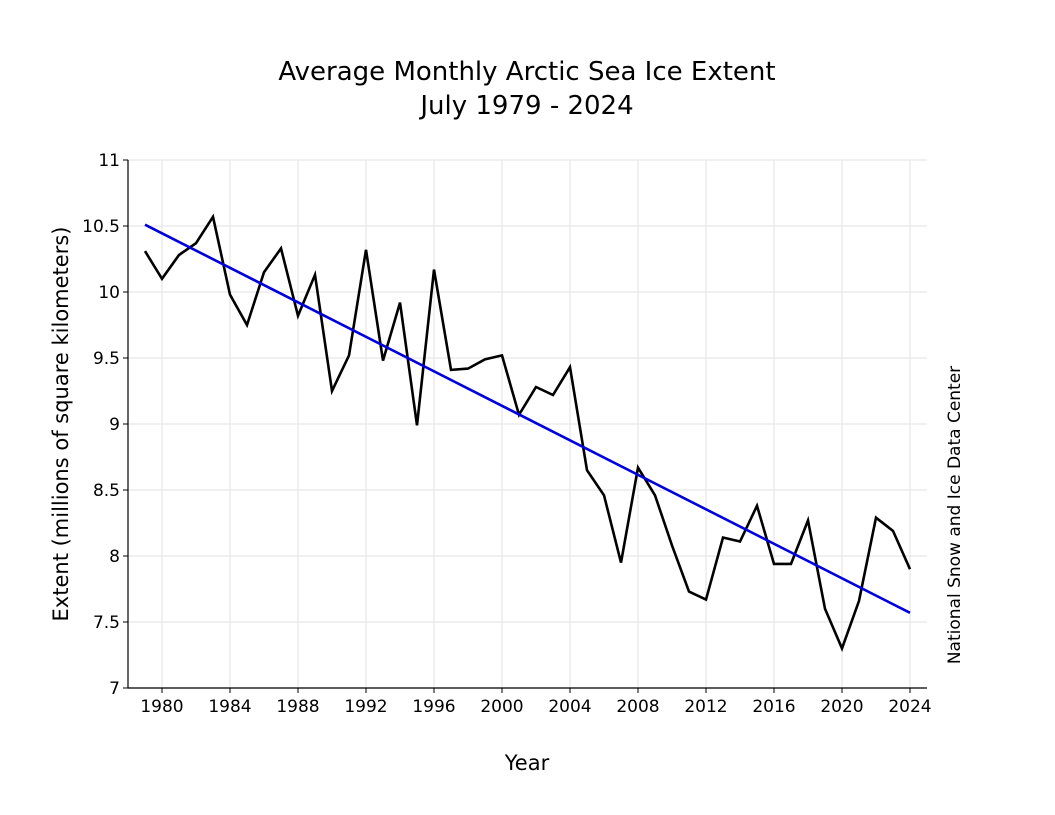 Image resolution: width=1055 pixels, height=815 pixels. Describe the element at coordinates (501, 707) in the screenshot. I see `x-tick-label: 2000` at that location.